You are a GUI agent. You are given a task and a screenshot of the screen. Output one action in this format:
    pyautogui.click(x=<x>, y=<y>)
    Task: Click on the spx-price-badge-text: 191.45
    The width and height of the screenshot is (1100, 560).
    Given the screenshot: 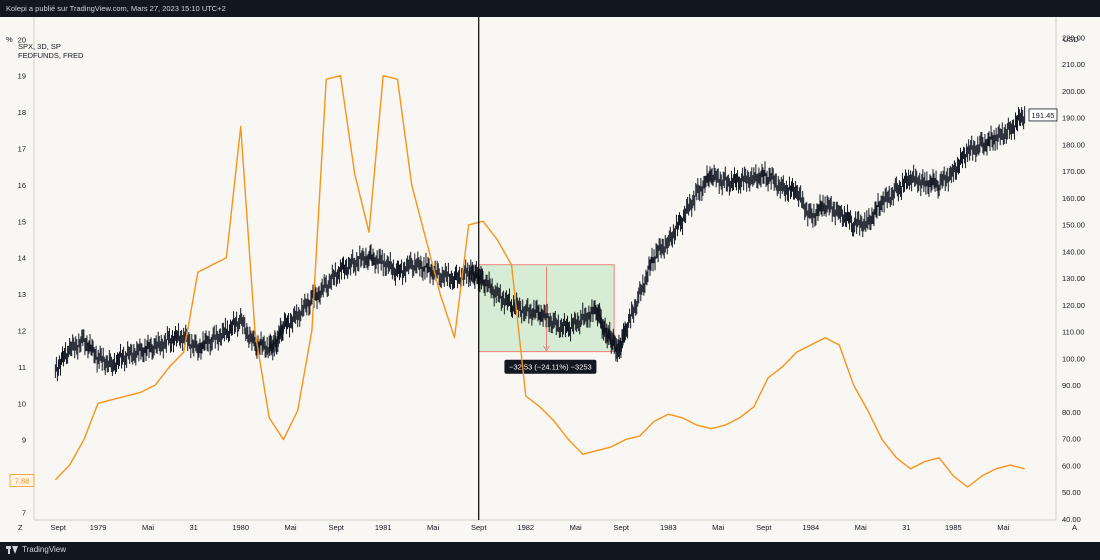 What is the action you would take?
    pyautogui.click(x=1043, y=115)
    